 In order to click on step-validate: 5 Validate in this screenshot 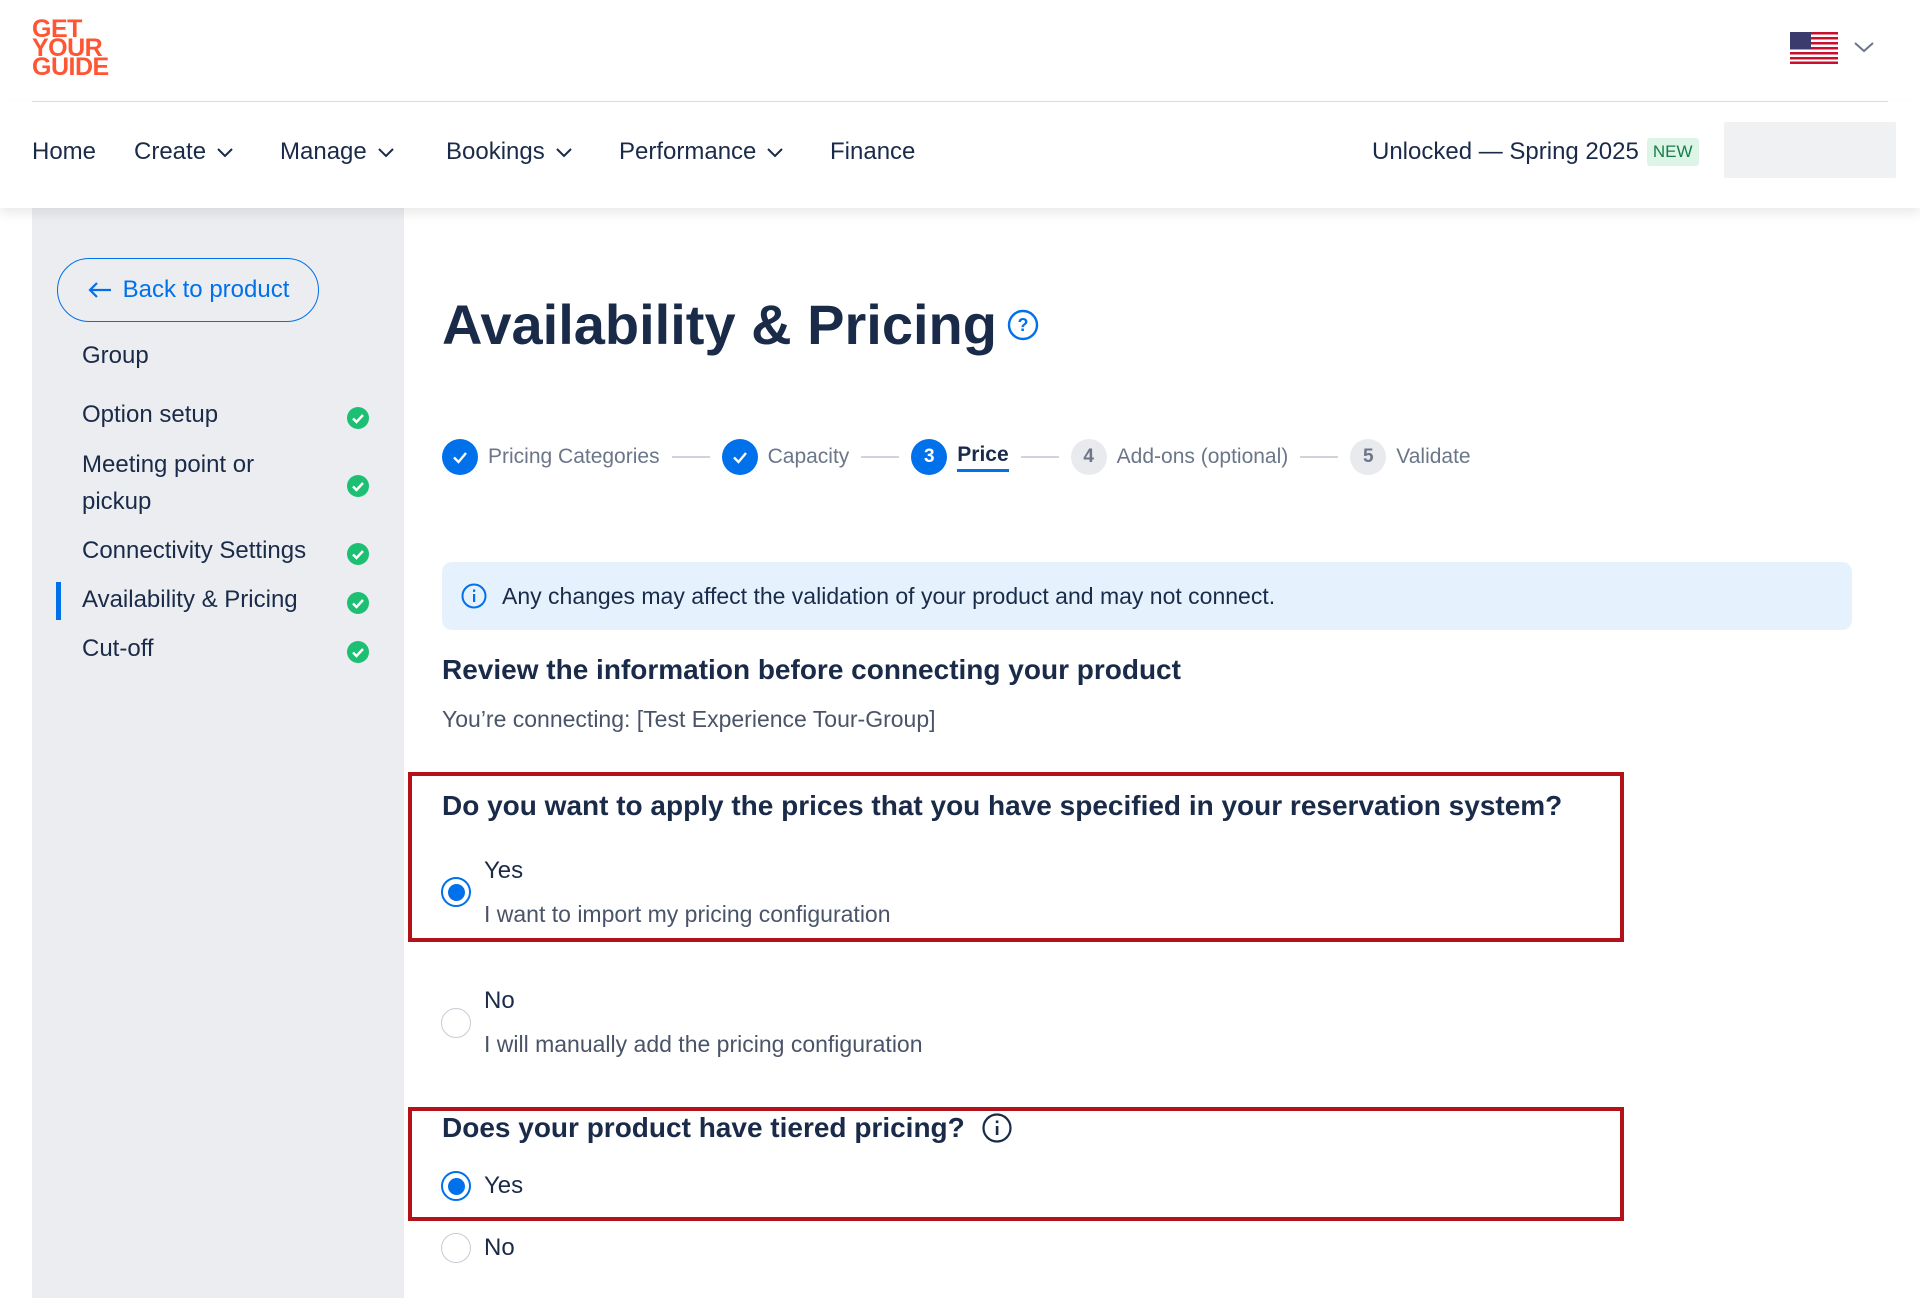, I will do `click(1410, 457)`.